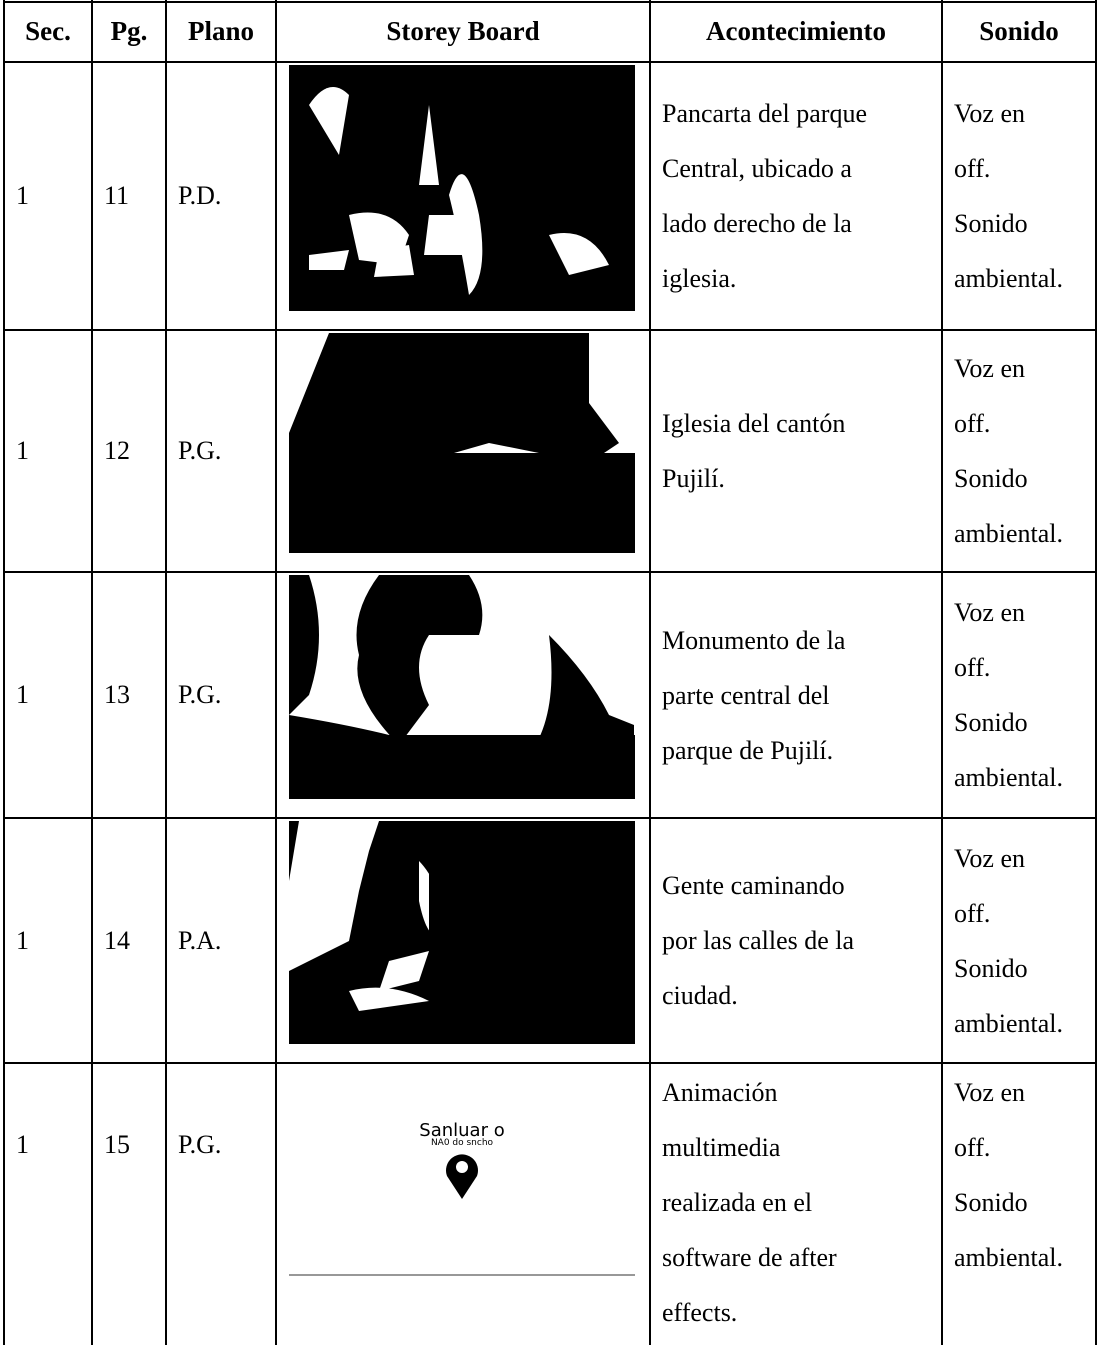 The width and height of the screenshot is (1098, 1345). What do you see at coordinates (117, 694) in the screenshot?
I see `cell-pg: 13` at bounding box center [117, 694].